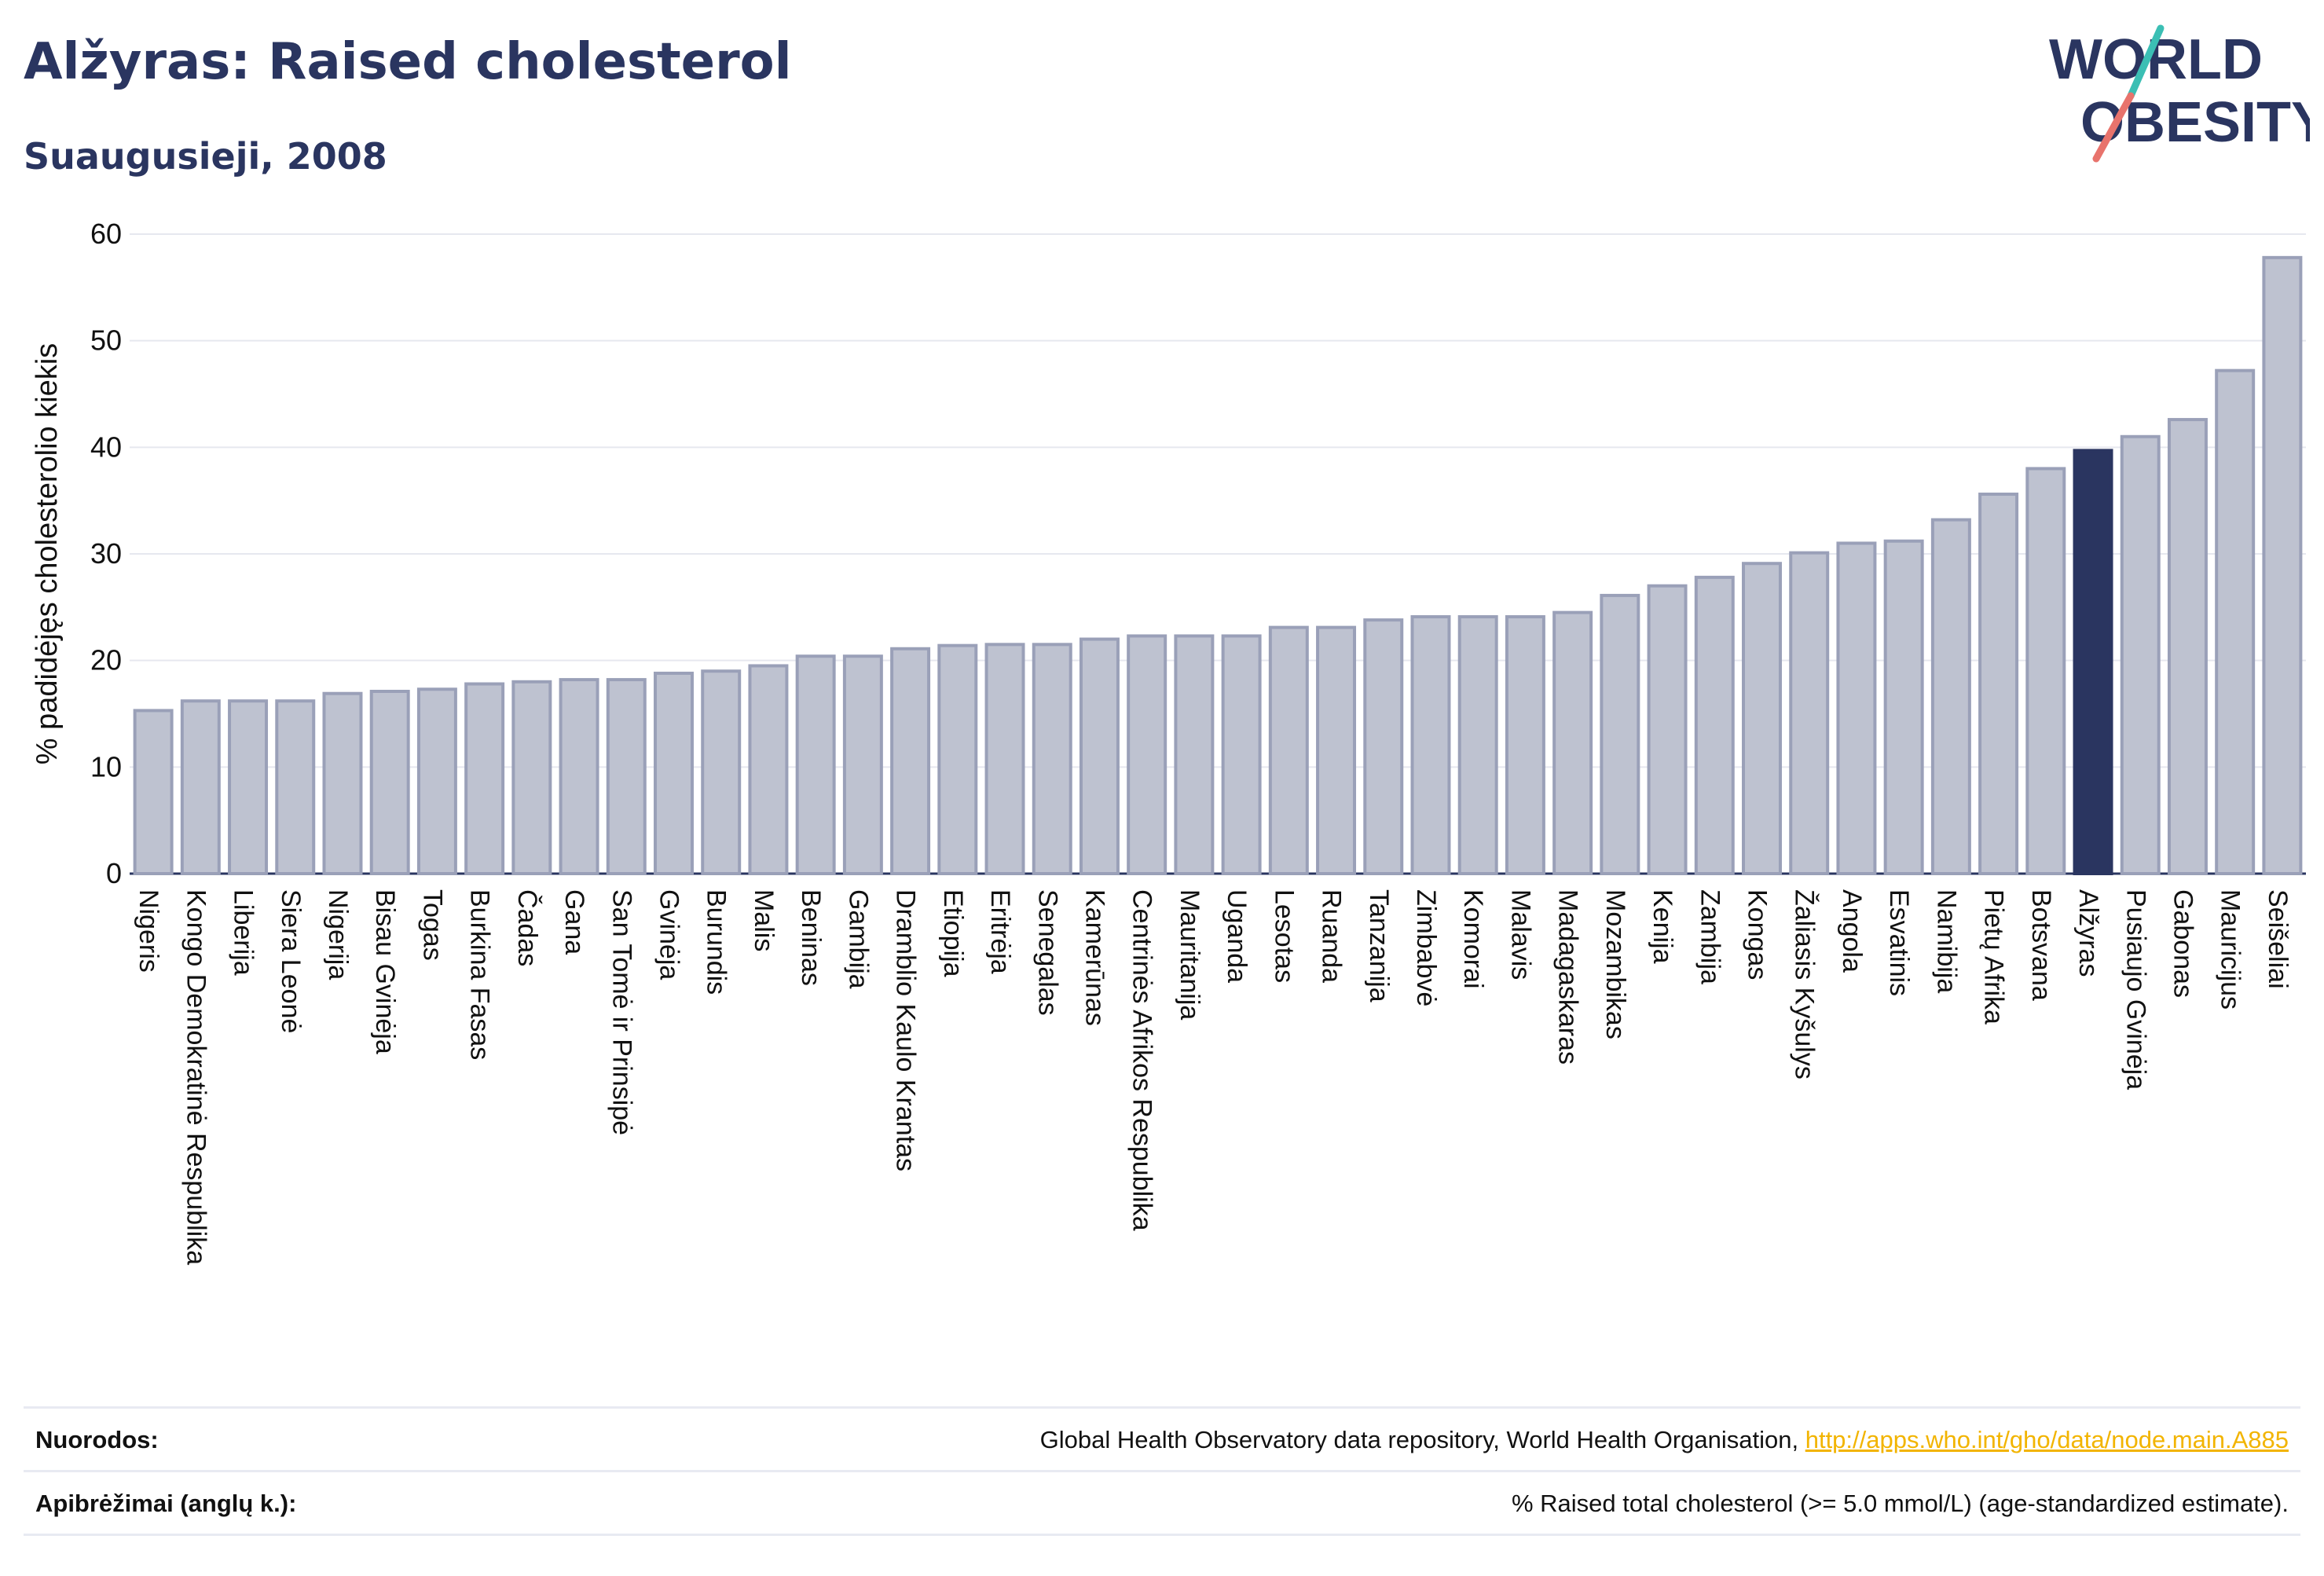  I want to click on references-label: Nuorodos:, so click(97, 1439).